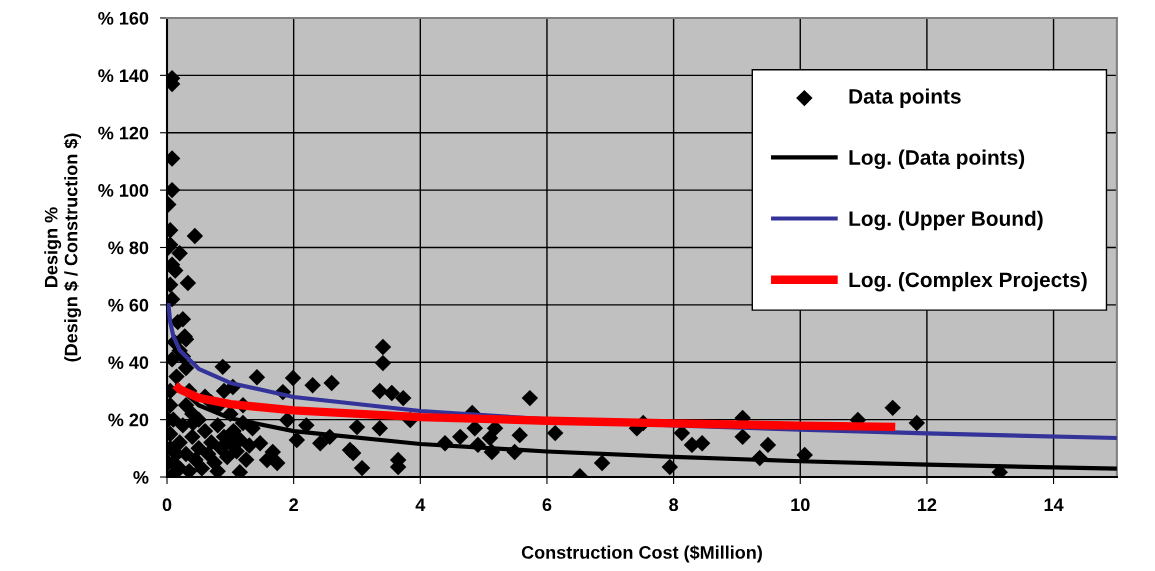 The image size is (1155, 571). I want to click on y-tick-label: % 160, so click(123, 18).